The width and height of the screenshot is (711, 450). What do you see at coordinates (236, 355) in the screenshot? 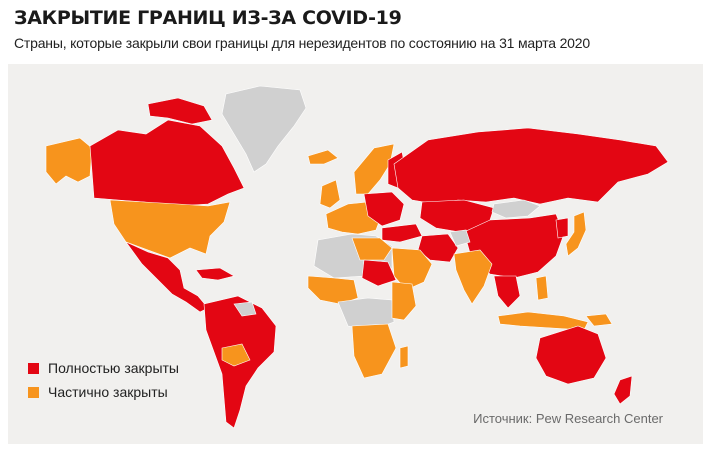
I see `bolivia` at bounding box center [236, 355].